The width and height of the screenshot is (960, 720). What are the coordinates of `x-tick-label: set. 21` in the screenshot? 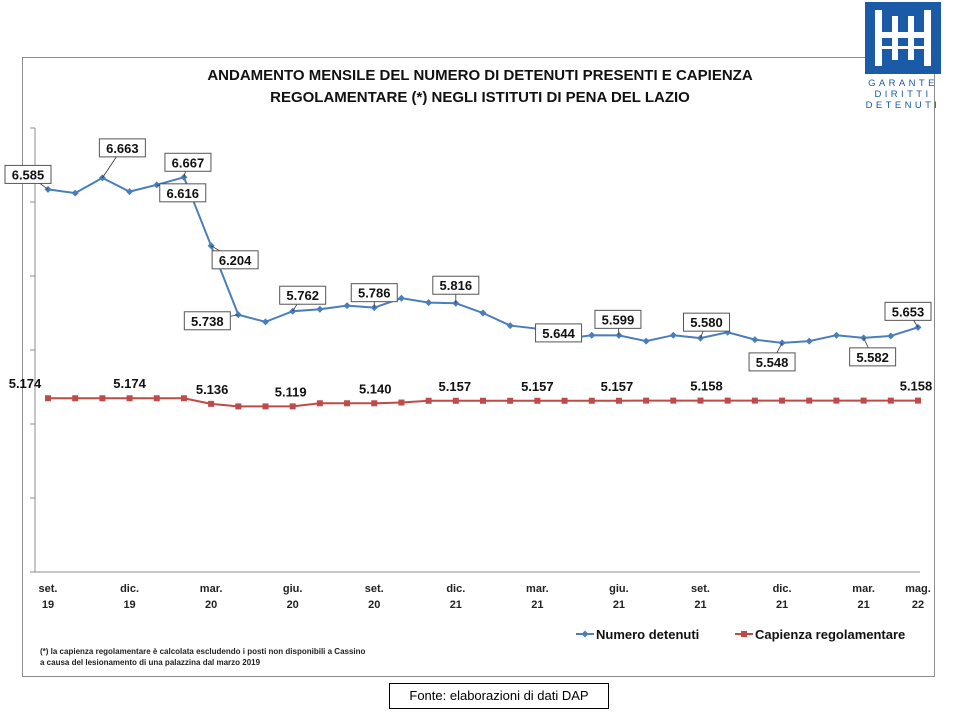 It's located at (700, 597).